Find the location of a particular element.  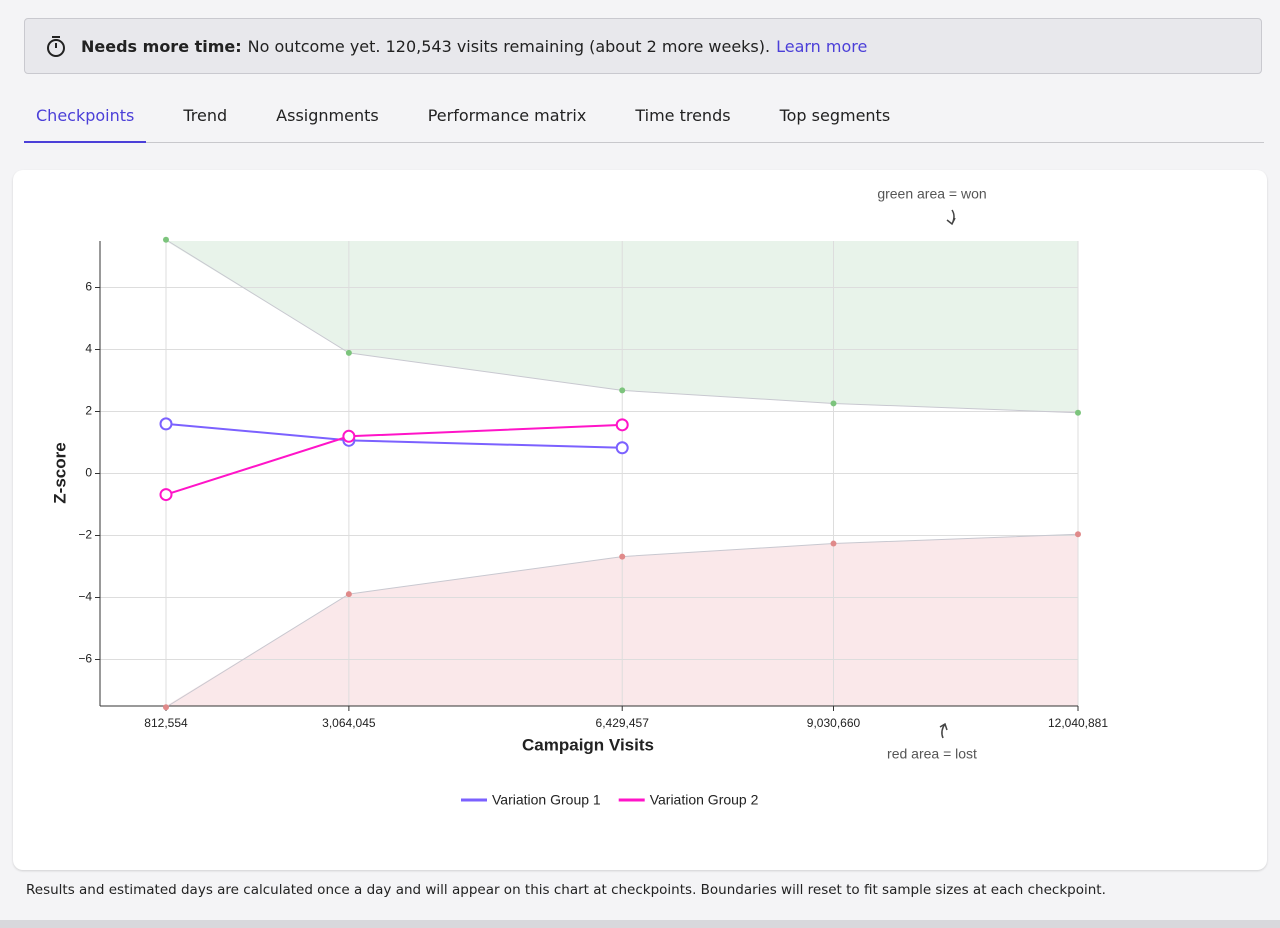

tab: Checkpoints is located at coordinates (85, 121).